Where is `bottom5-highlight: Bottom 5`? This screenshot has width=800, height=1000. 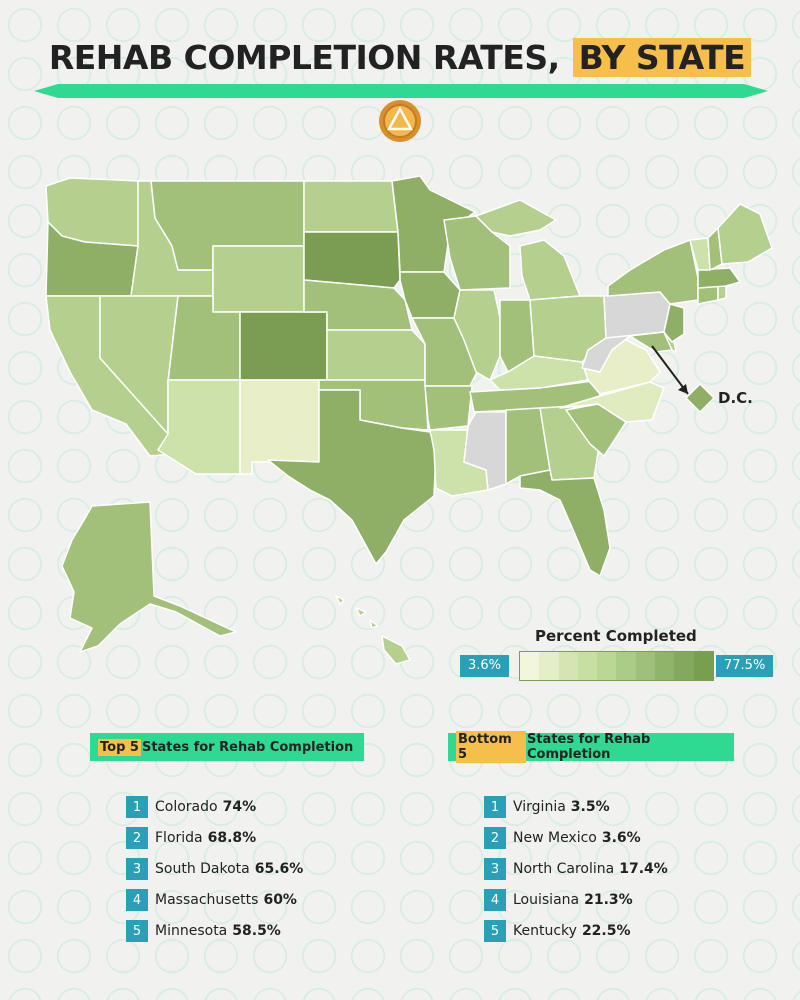
bottom5-highlight: Bottom 5 is located at coordinates (491, 747).